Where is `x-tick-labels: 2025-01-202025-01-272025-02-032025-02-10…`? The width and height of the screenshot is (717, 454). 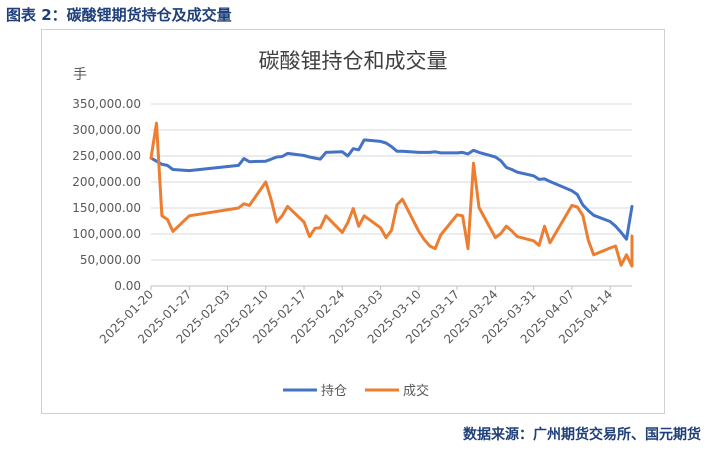 x-tick-labels: 2025-01-202025-01-272025-02-032025-02-10… is located at coordinates (356, 316).